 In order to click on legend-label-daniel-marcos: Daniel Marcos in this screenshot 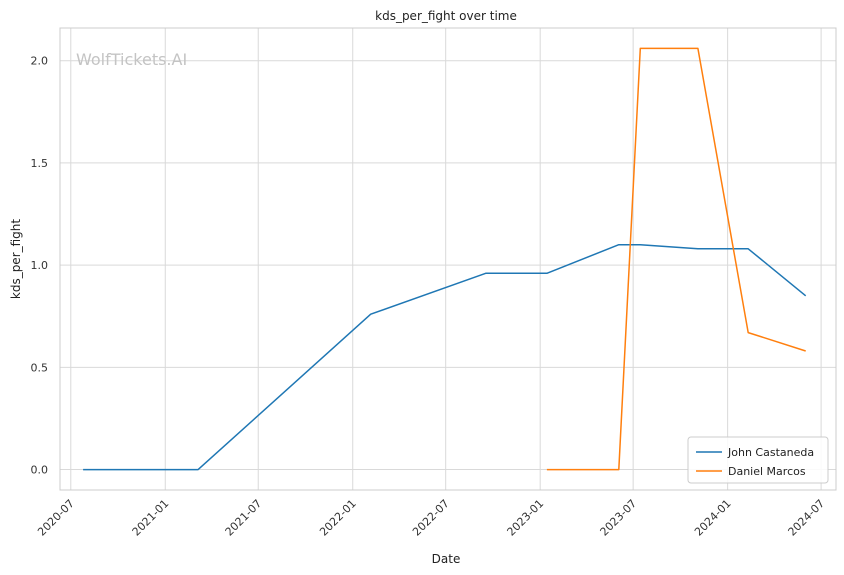, I will do `click(767, 471)`.